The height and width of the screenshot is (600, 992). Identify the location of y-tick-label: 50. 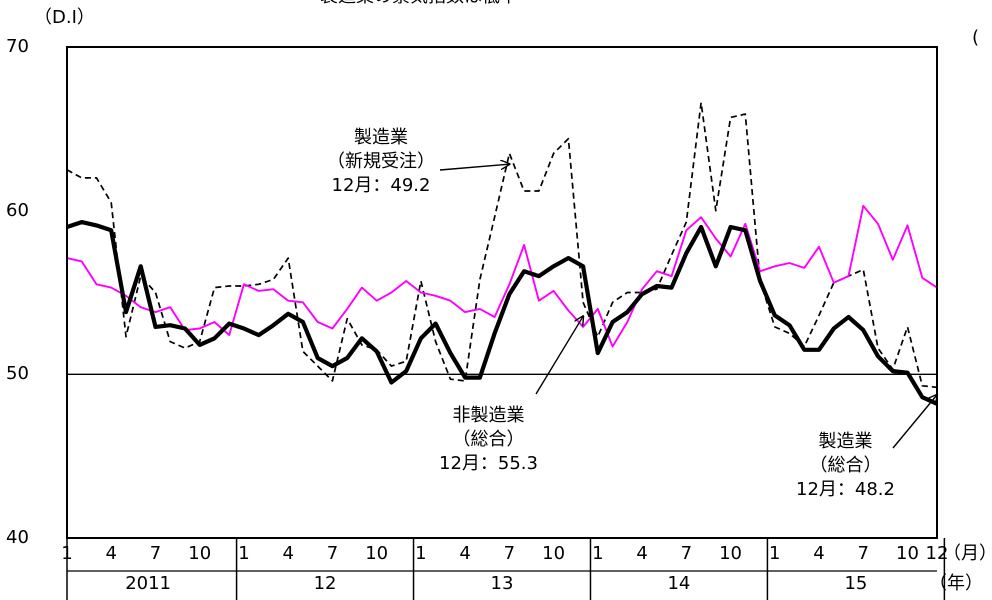
(17, 374).